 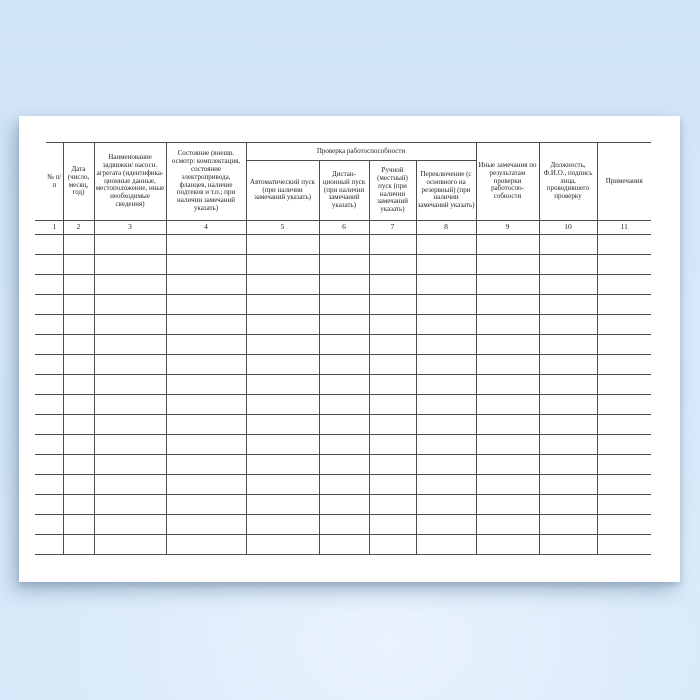 What do you see at coordinates (393, 227) in the screenshot?
I see `column-number: 7` at bounding box center [393, 227].